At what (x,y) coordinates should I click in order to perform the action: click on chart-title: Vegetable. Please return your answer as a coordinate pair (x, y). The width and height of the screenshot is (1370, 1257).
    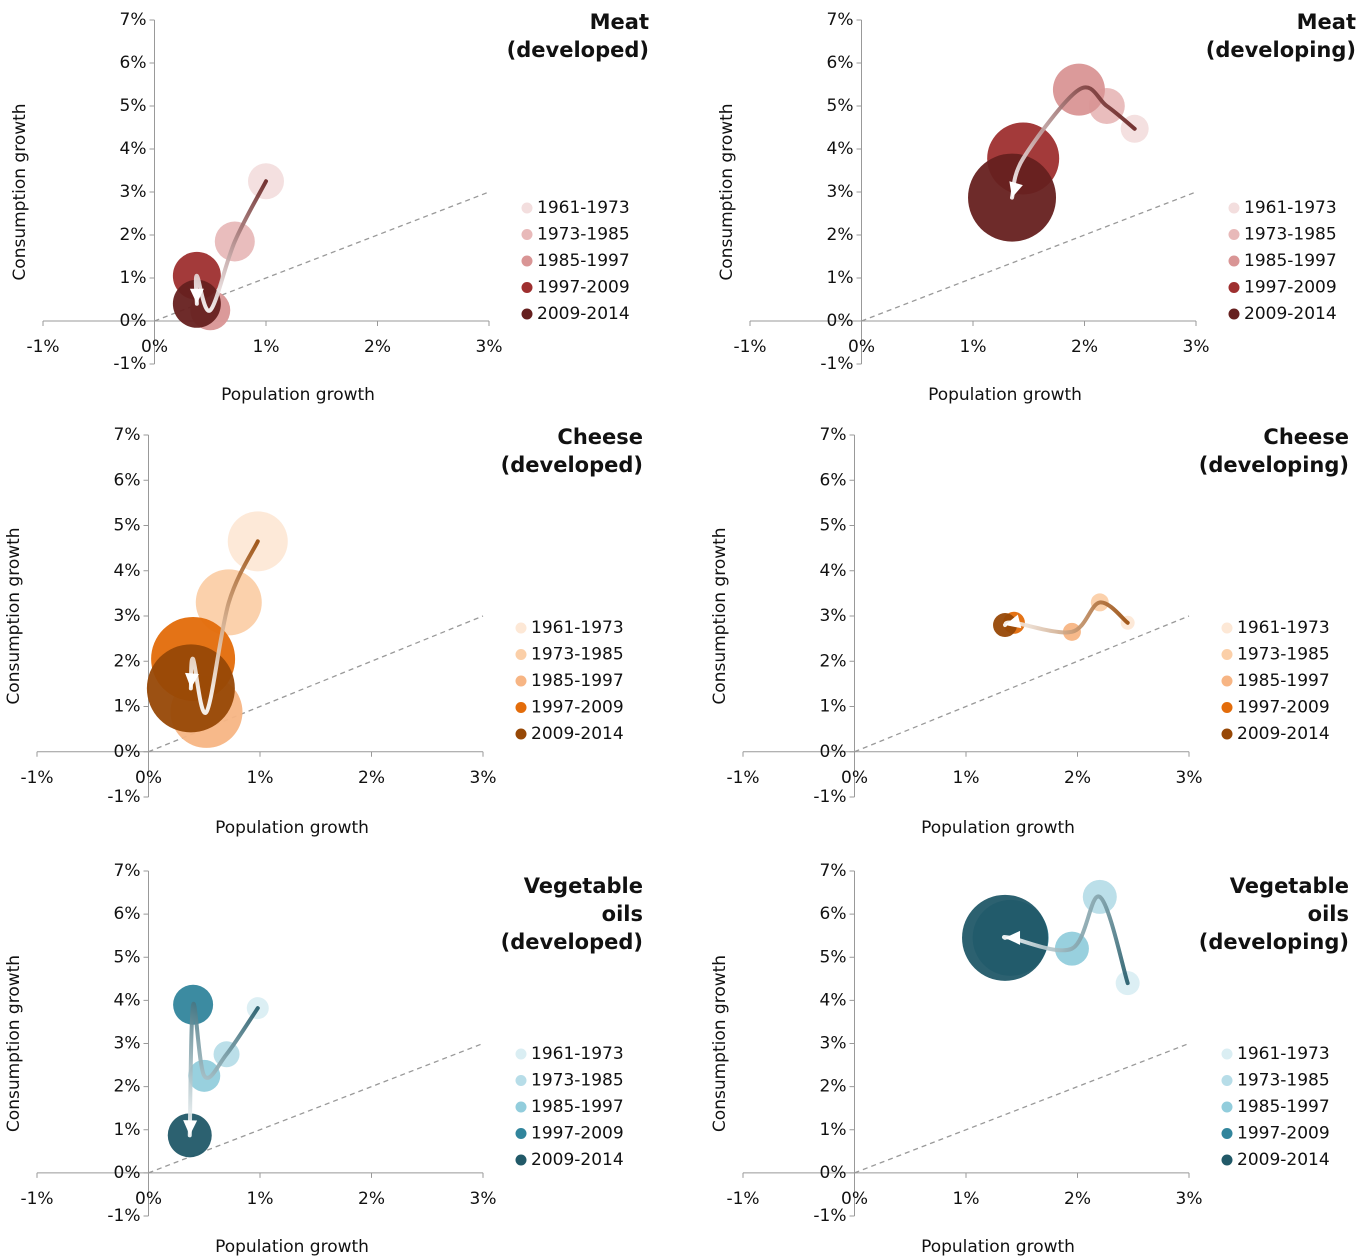
    Looking at the image, I should click on (583, 886).